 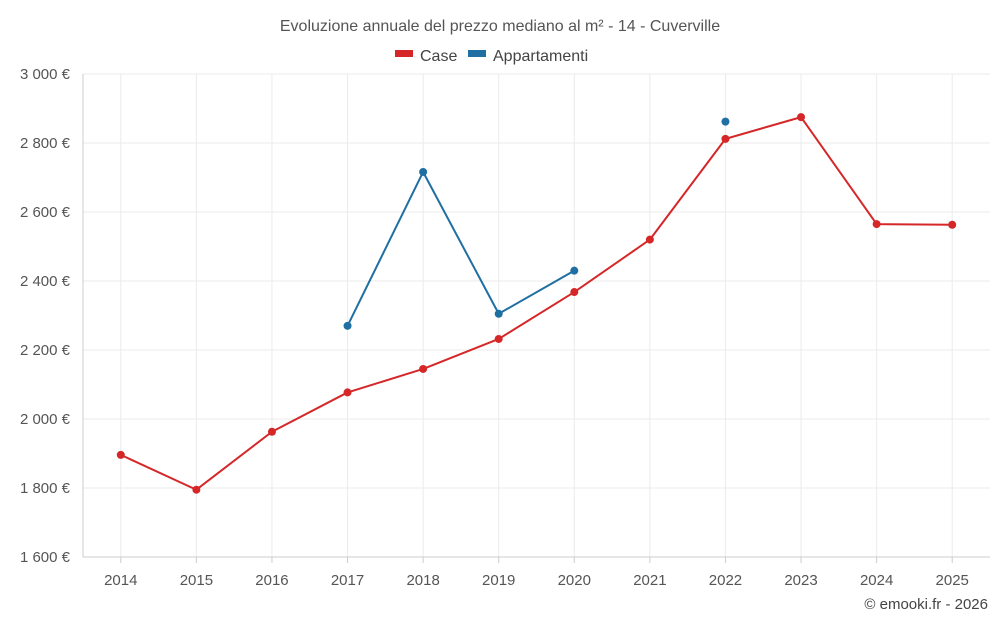 I want to click on y-tick-label: 2 600 €, so click(x=45, y=212).